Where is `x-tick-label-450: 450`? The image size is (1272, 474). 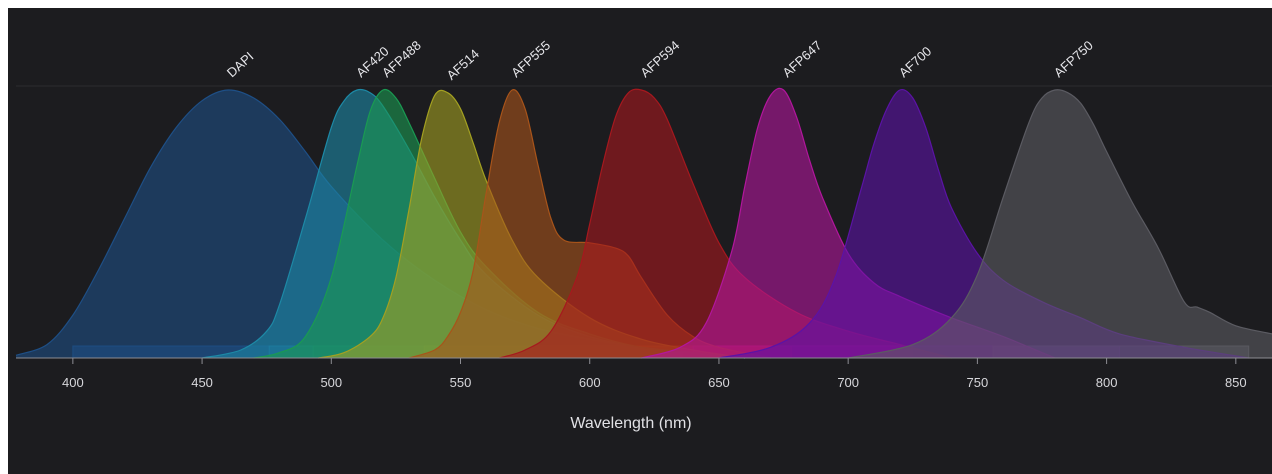
x-tick-label-450: 450 is located at coordinates (202, 382).